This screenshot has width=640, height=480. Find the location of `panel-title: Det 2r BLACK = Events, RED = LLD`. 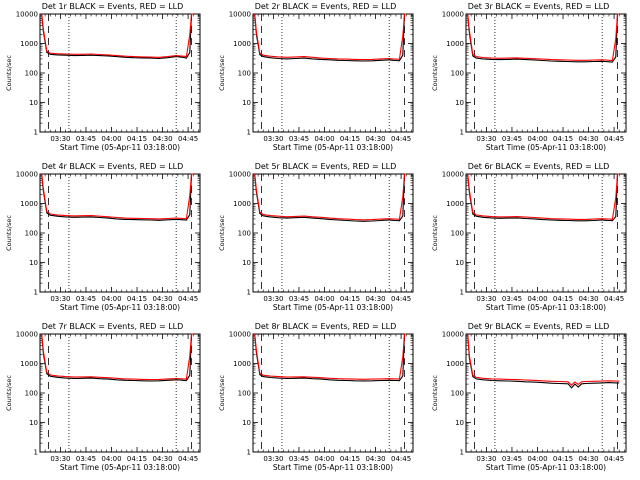

panel-title: Det 2r BLACK = Events, RED = LLD is located at coordinates (326, 6).